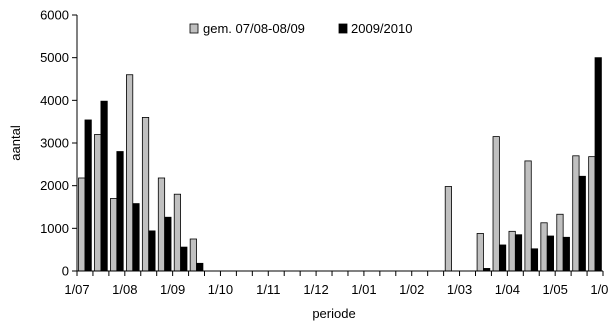 This screenshot has height=326, width=608. Describe the element at coordinates (555, 289) in the screenshot. I see `x-tick-label: 1/05` at that location.